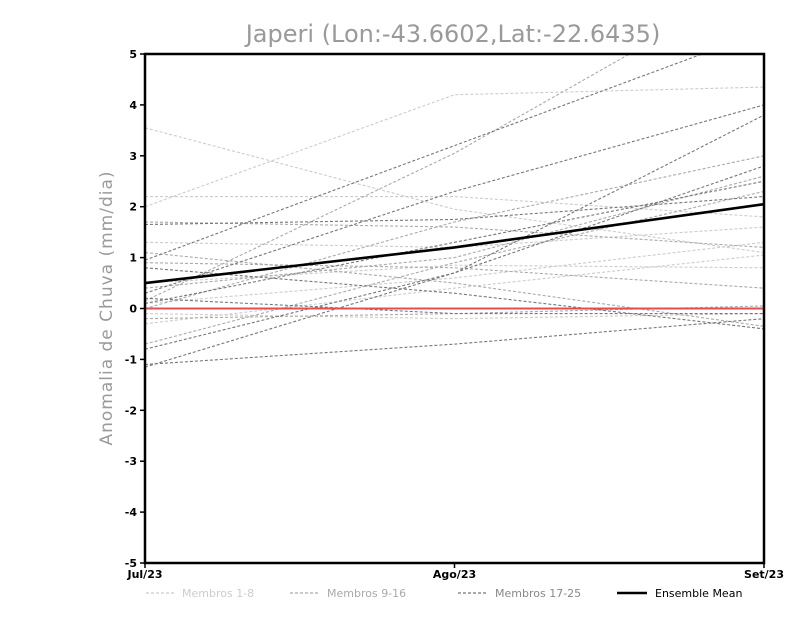 The width and height of the screenshot is (800, 618). What do you see at coordinates (133, 258) in the screenshot?
I see `y-tick-label: 1` at bounding box center [133, 258].